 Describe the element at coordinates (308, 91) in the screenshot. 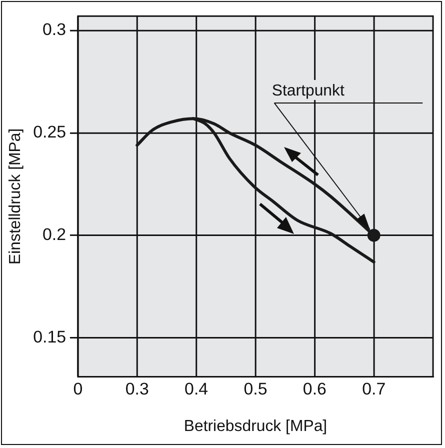

I see `annotation: Startpunkt` at that location.